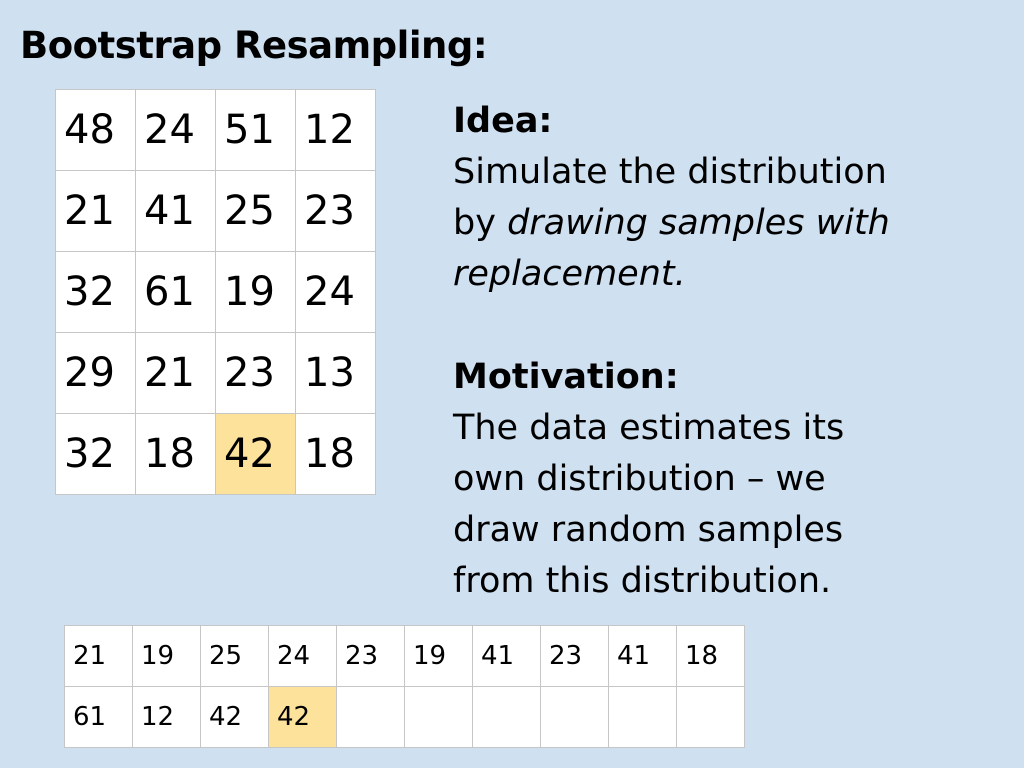 This screenshot has height=768, width=1024. Describe the element at coordinates (566, 377) in the screenshot. I see `motivation-heading: Motivation:` at that location.